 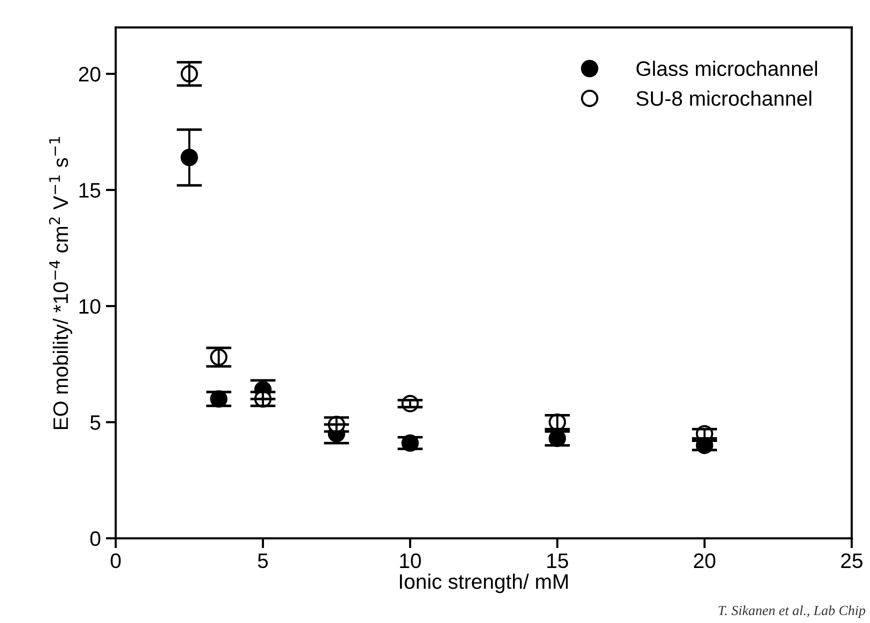 What do you see at coordinates (60, 283) in the screenshot?
I see `y-axis-title: EO mobility/ *10$^{−4}$ cm$^{2}$ V$^{−1}$ s$^{−1}$` at bounding box center [60, 283].